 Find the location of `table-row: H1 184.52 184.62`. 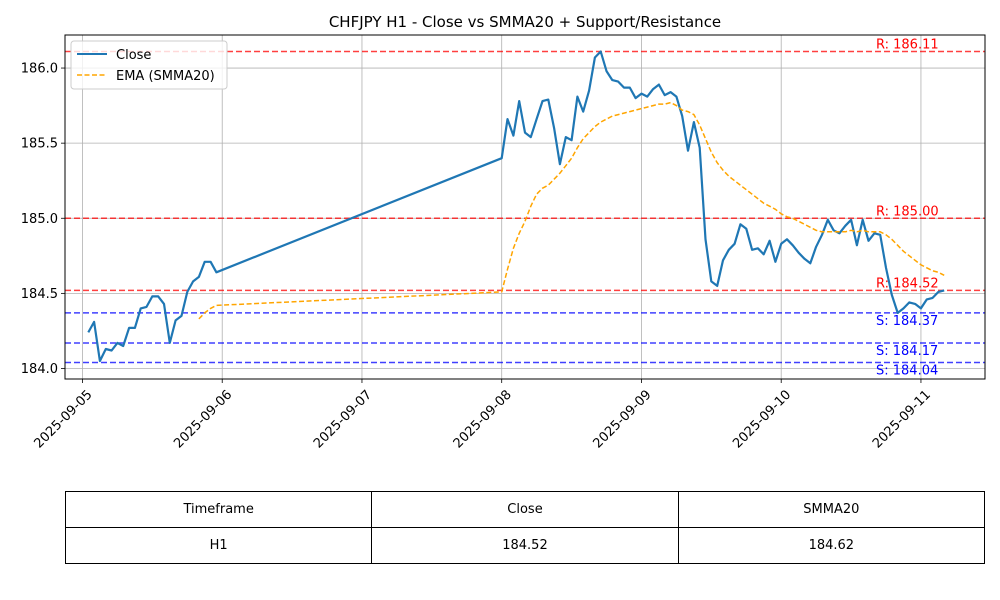

table-row: H1 184.52 184.62 is located at coordinates (525, 545).